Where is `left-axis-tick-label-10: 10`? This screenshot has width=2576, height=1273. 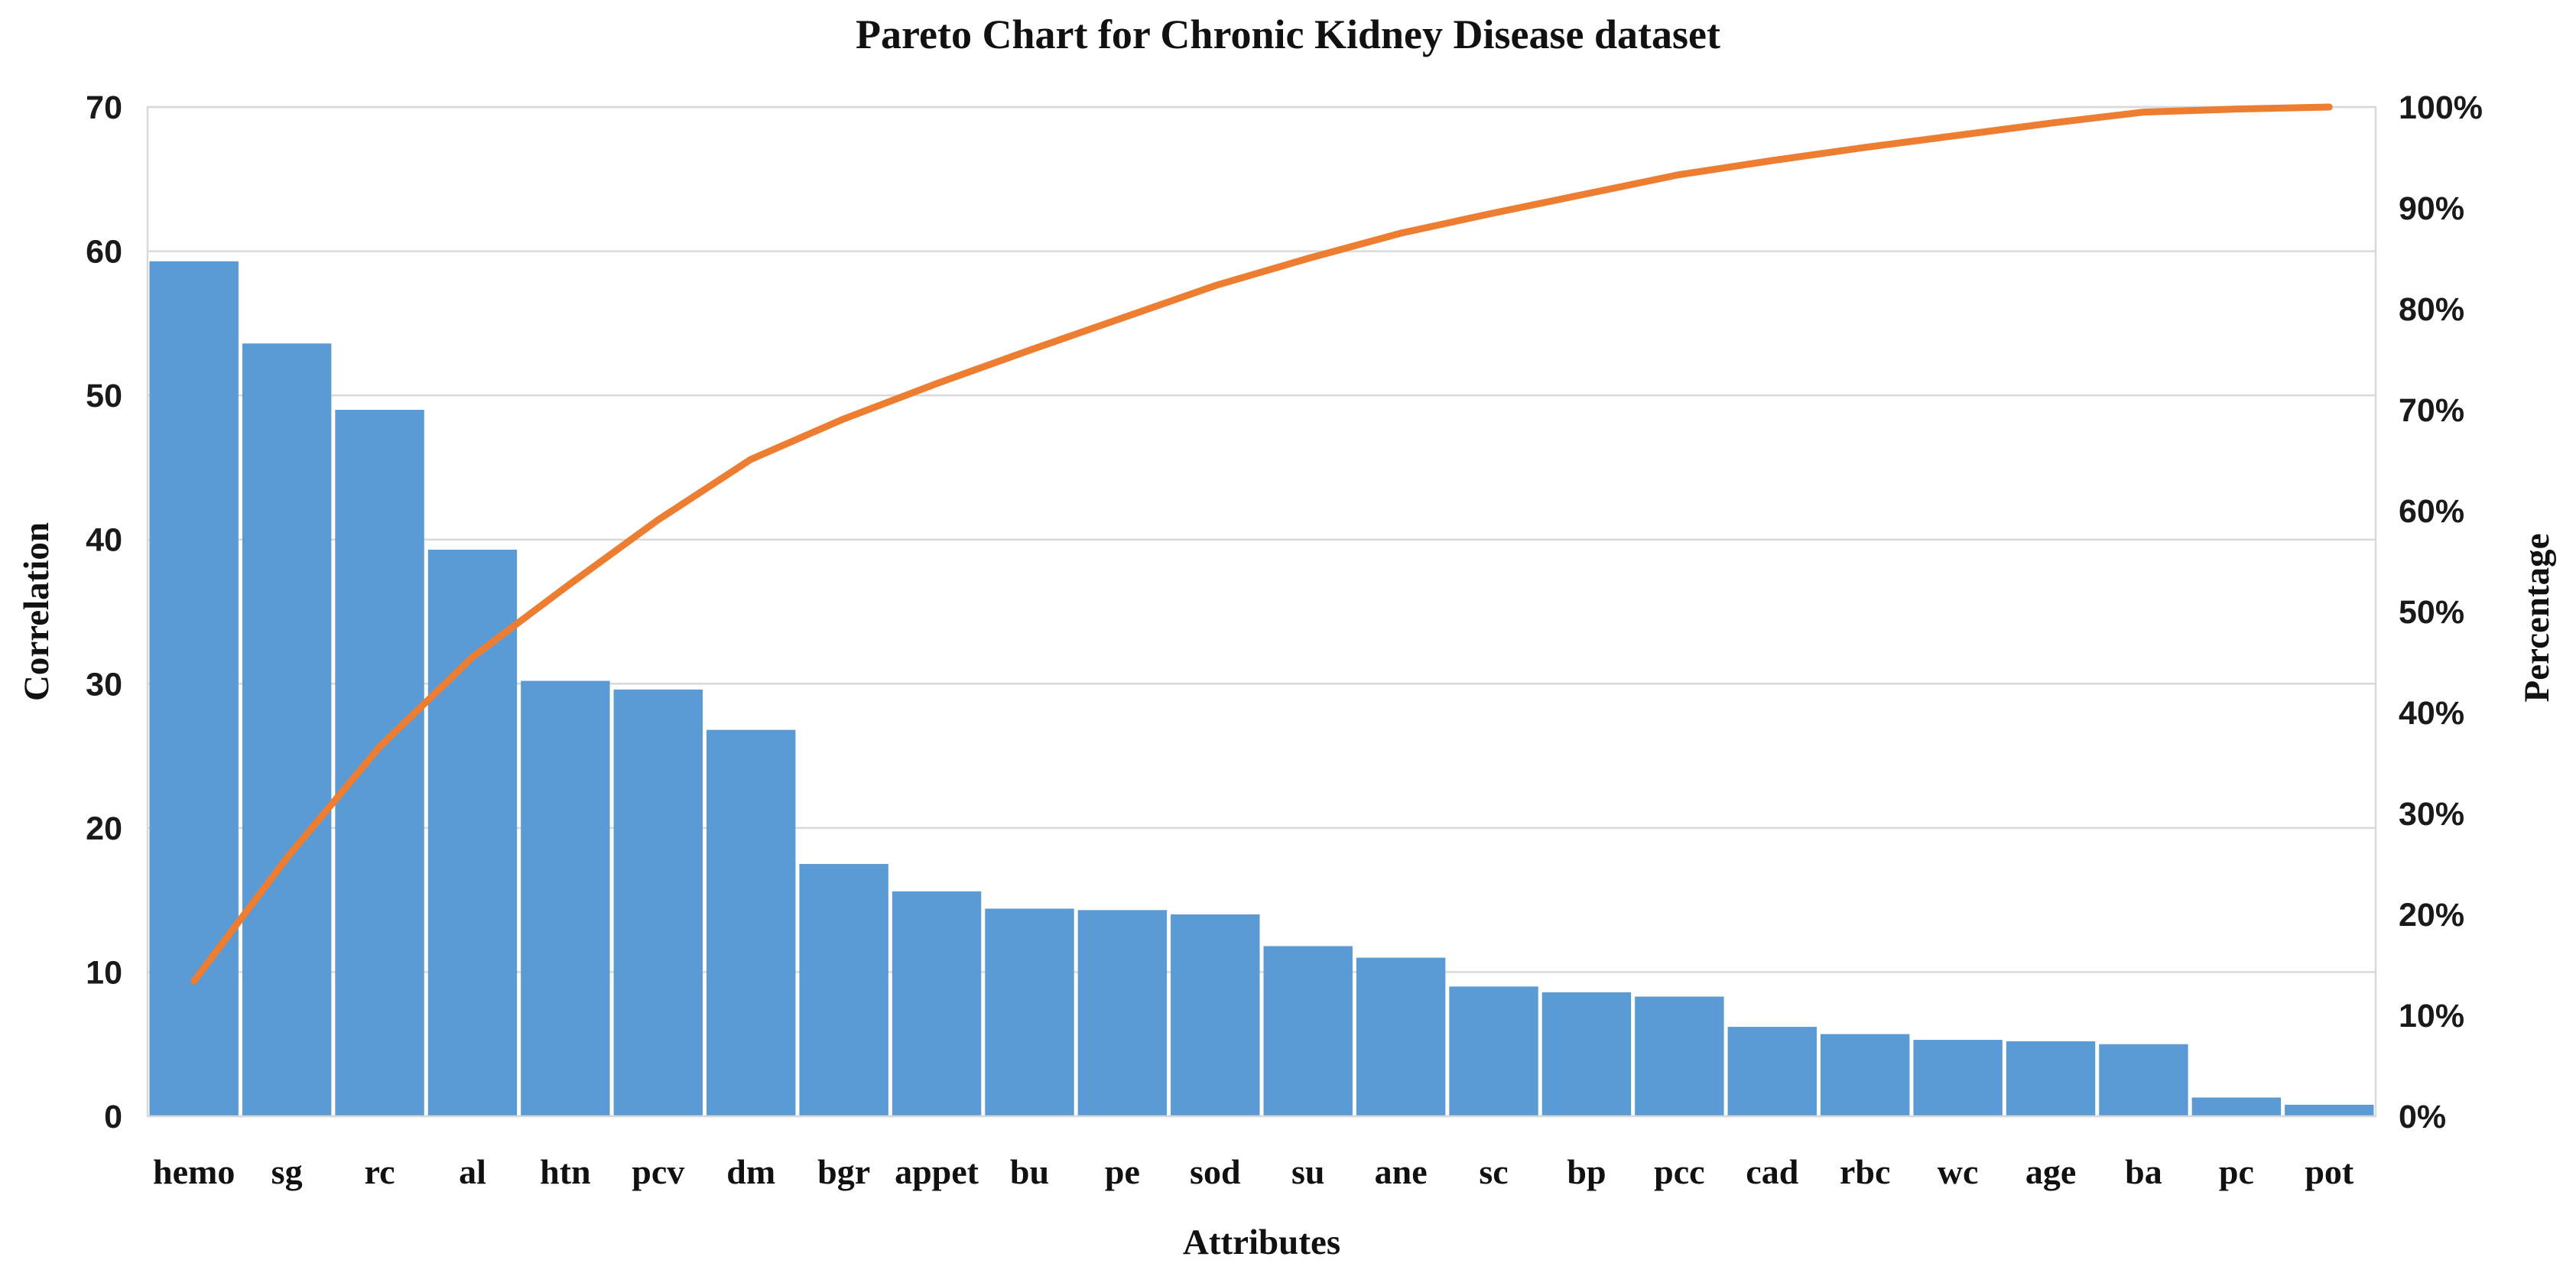
left-axis-tick-label-10: 10 is located at coordinates (104, 972).